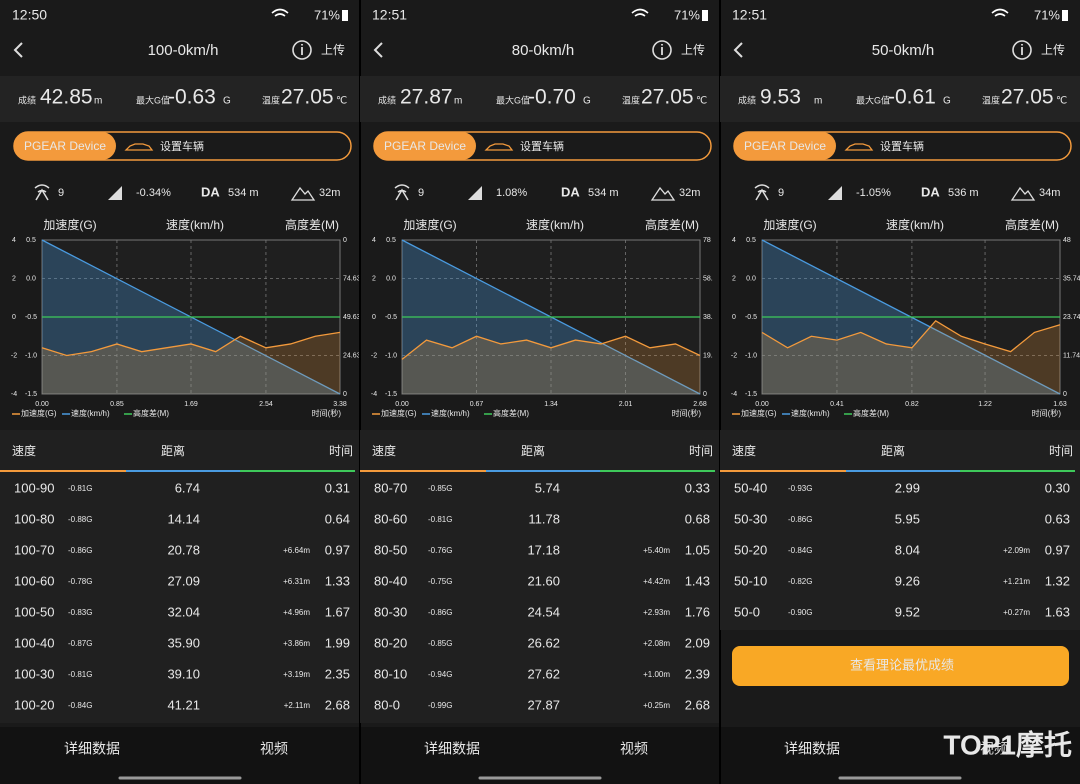 Image resolution: width=1080 pixels, height=784 pixels. What do you see at coordinates (192, 97) in the screenshot?
I see `stat-value: -0.63` at bounding box center [192, 97].